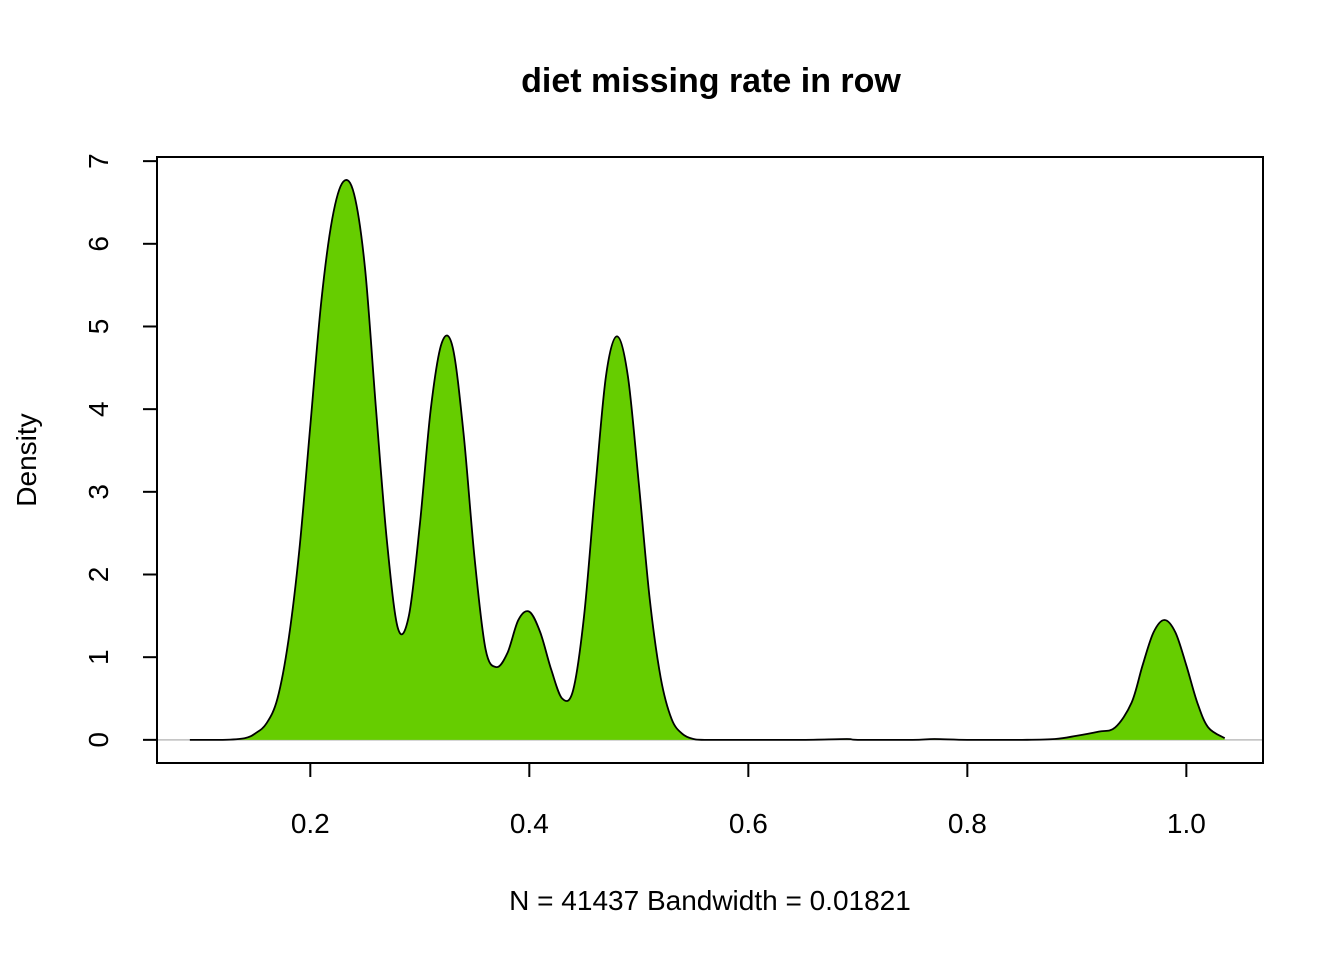  Describe the element at coordinates (98, 161) in the screenshot. I see `y-tick-label: 7` at that location.